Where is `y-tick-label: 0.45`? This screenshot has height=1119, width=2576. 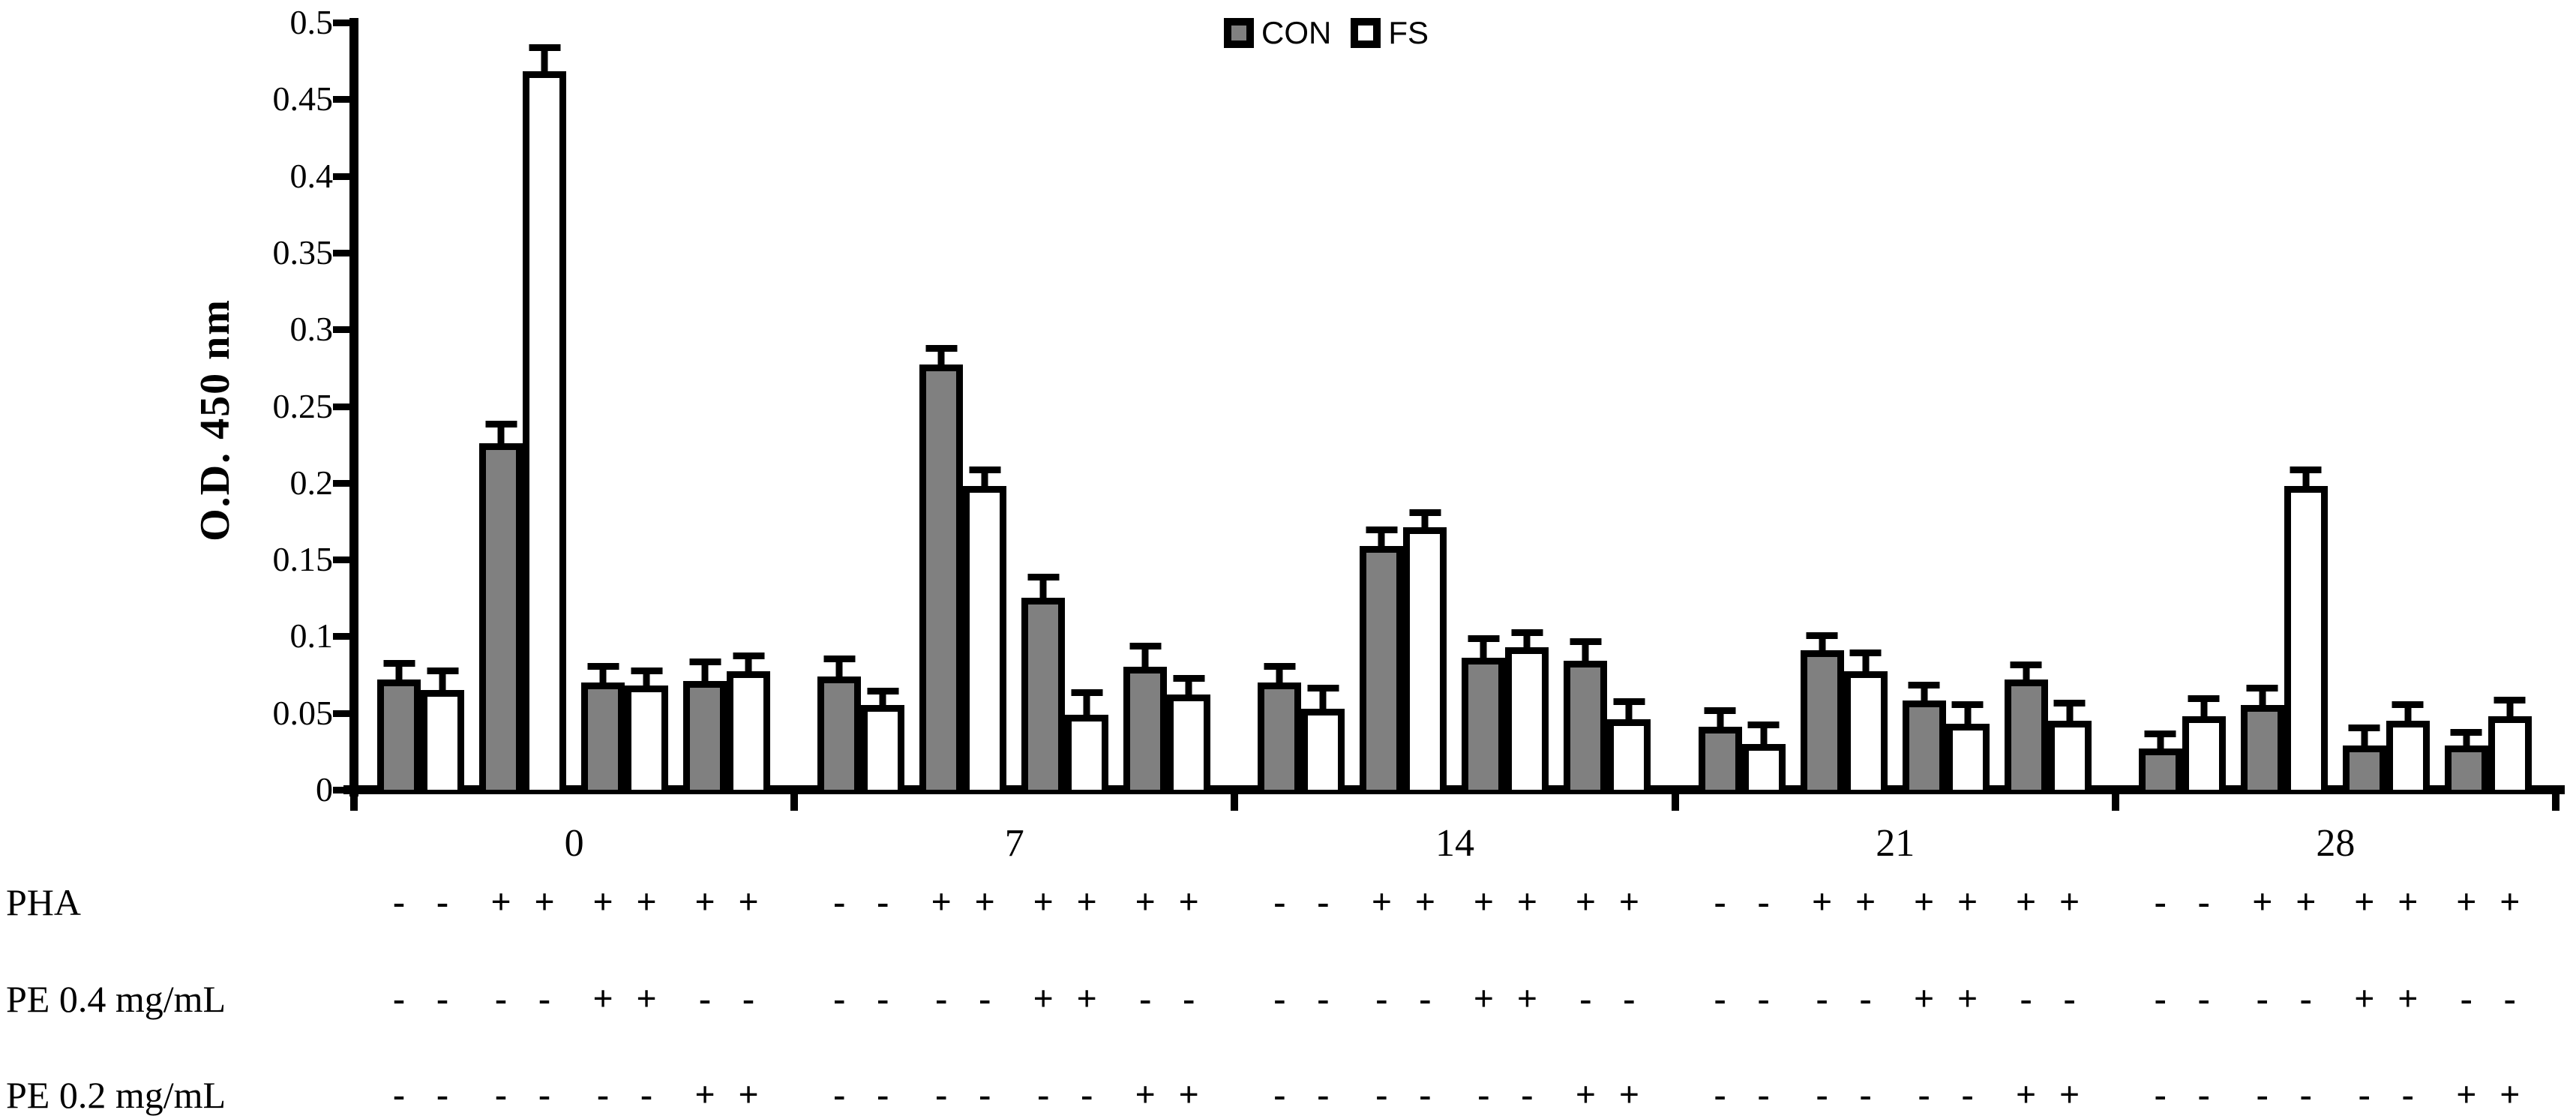 y-tick-label: 0.45 is located at coordinates (303, 99).